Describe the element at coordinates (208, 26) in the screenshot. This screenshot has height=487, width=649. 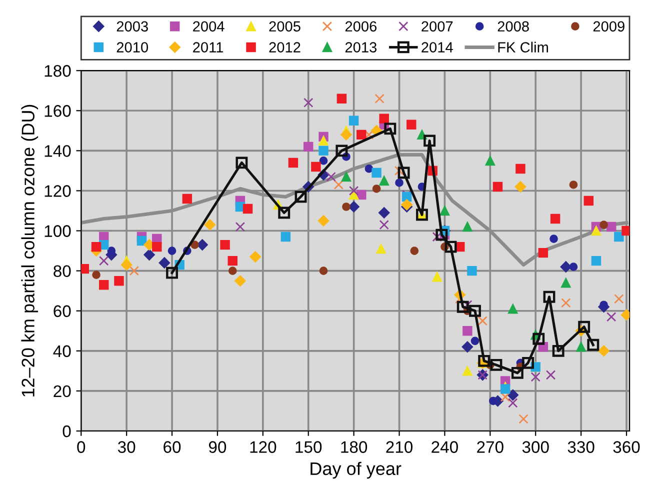
I see `legend-label: 2004` at that location.